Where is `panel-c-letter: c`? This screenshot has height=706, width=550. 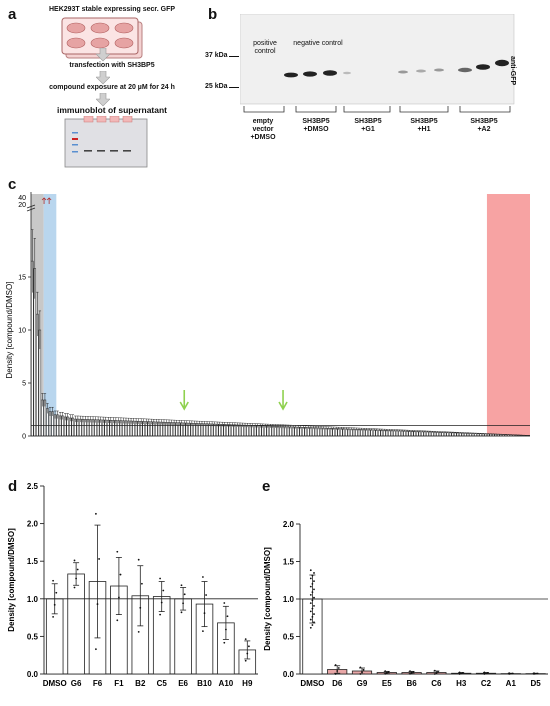
panel-c-letter: c is located at coordinates (12, 184).